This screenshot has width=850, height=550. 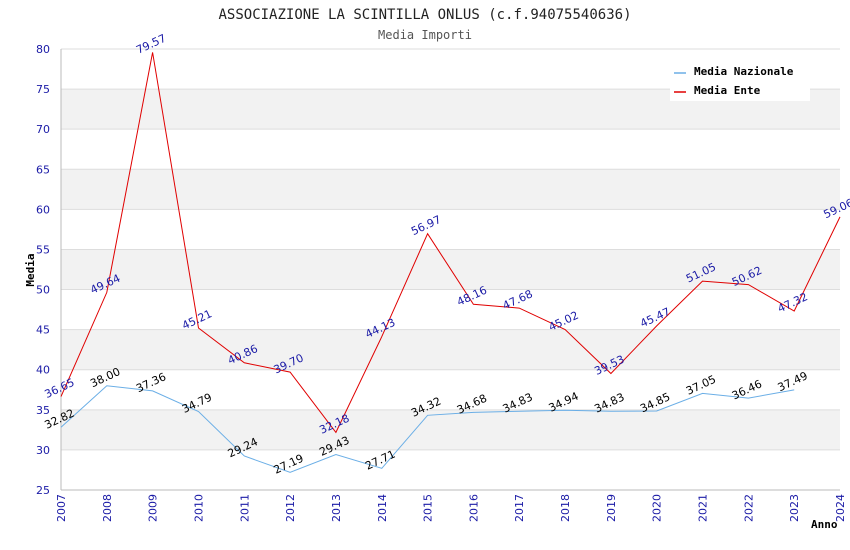 I want to click on x-tick-label: 2023, so click(x=794, y=508).